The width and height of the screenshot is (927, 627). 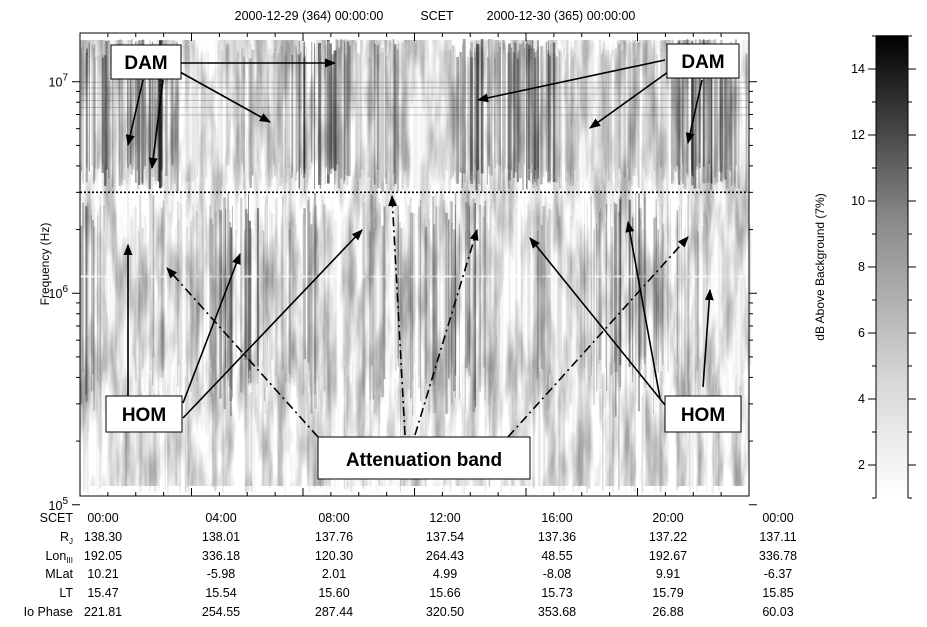 I want to click on ephemeris-value: 264.43, so click(x=445, y=556).